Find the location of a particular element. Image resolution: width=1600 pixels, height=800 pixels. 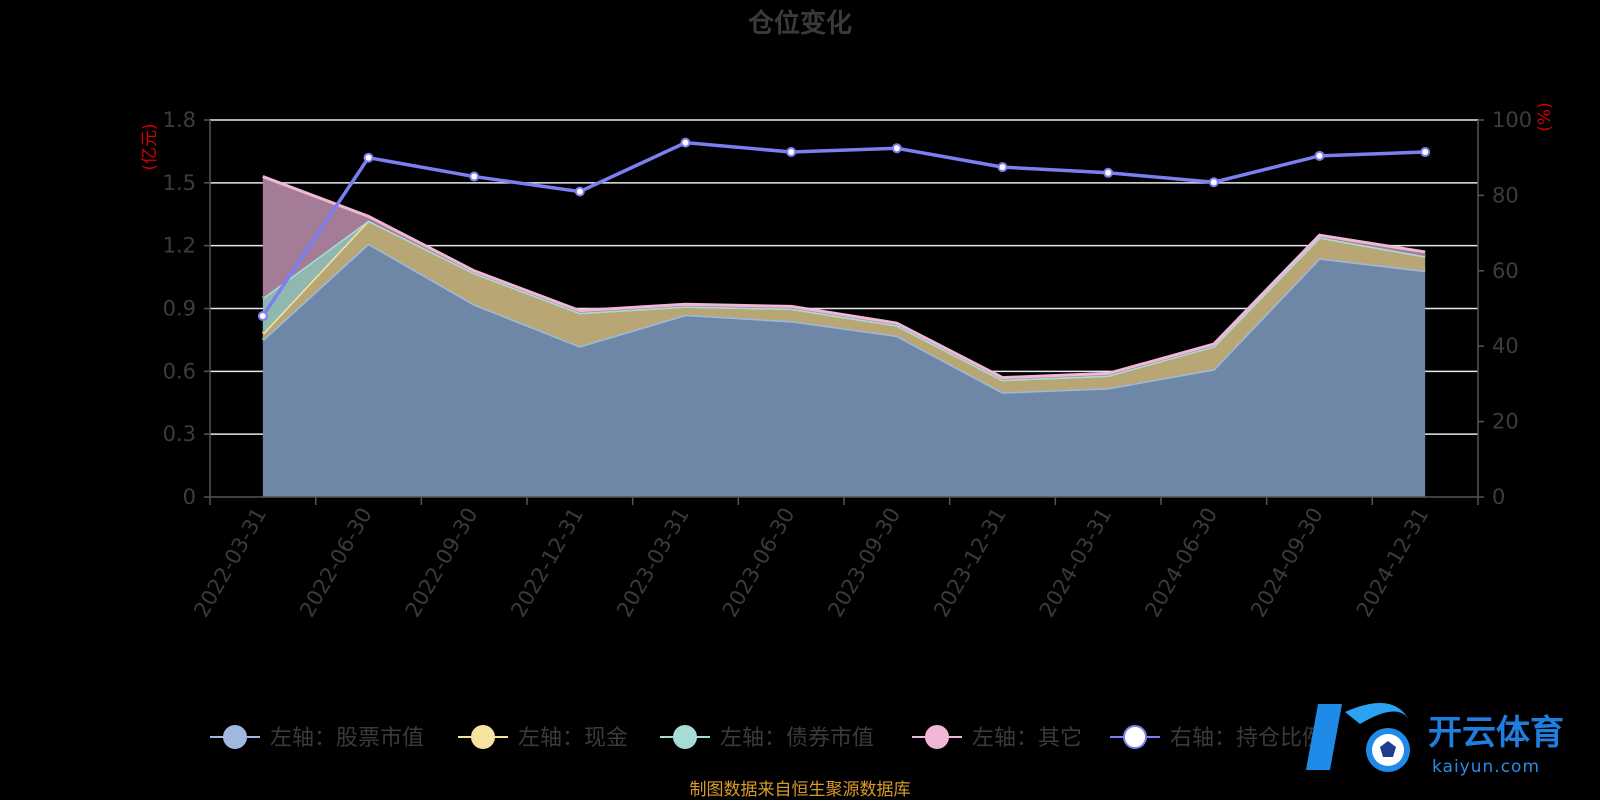

x-axis-tick-label: 2024-06-30 is located at coordinates (1181, 563).